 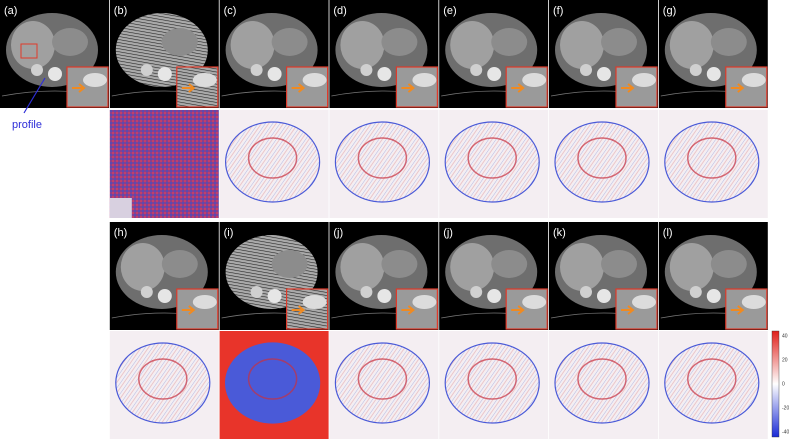 I want to click on ct-panel: (c), so click(x=274, y=54).